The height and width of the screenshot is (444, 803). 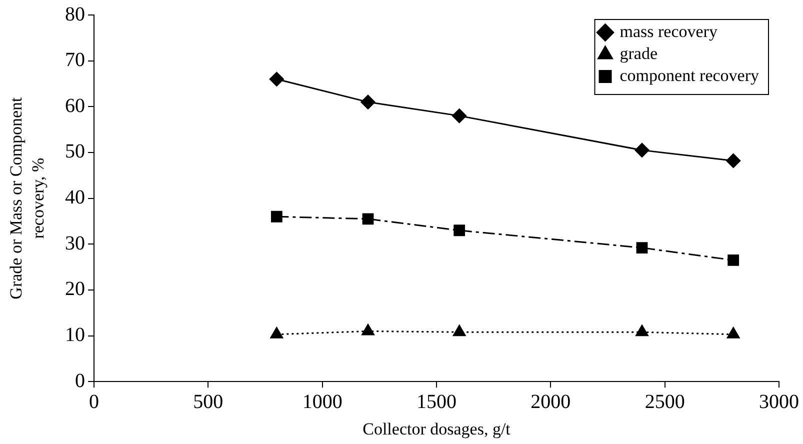 I want to click on y-tick-label: 80, so click(x=75, y=14).